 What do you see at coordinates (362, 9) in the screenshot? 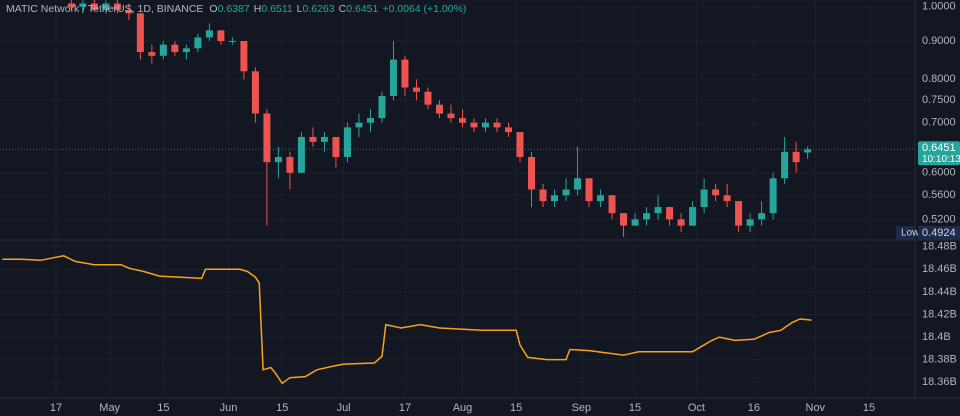
I see `ohlc-value: 0.6451` at bounding box center [362, 9].